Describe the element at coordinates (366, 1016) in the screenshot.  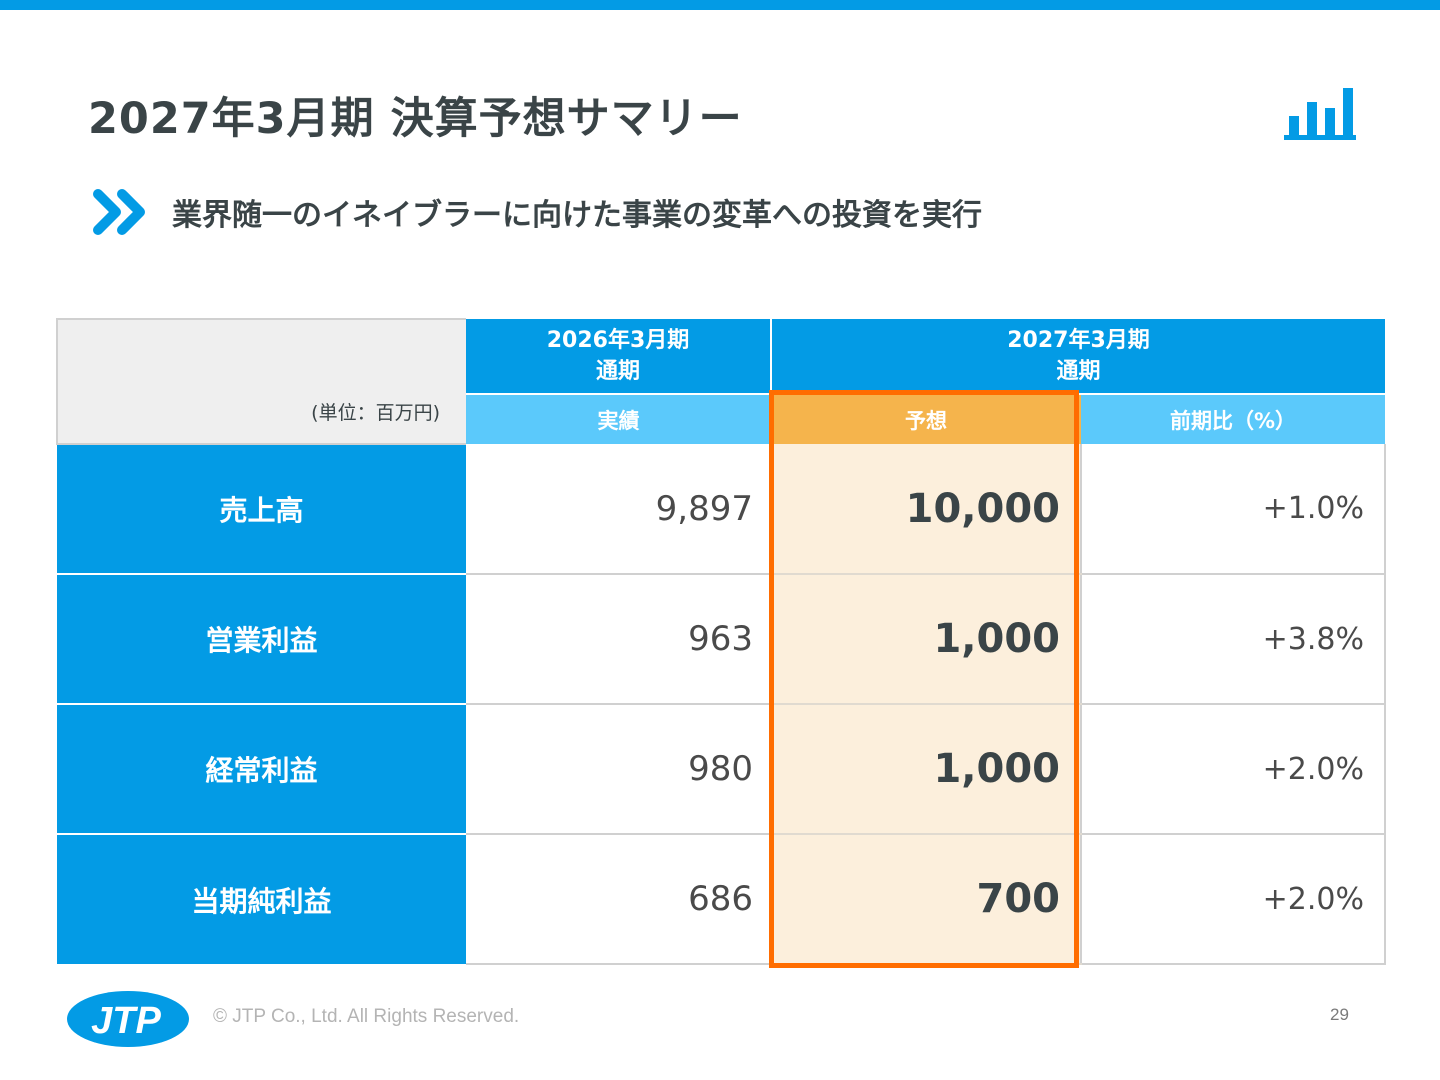
I see `copyright-text: © JTP Co., Ltd. All Rights Reserved.` at that location.